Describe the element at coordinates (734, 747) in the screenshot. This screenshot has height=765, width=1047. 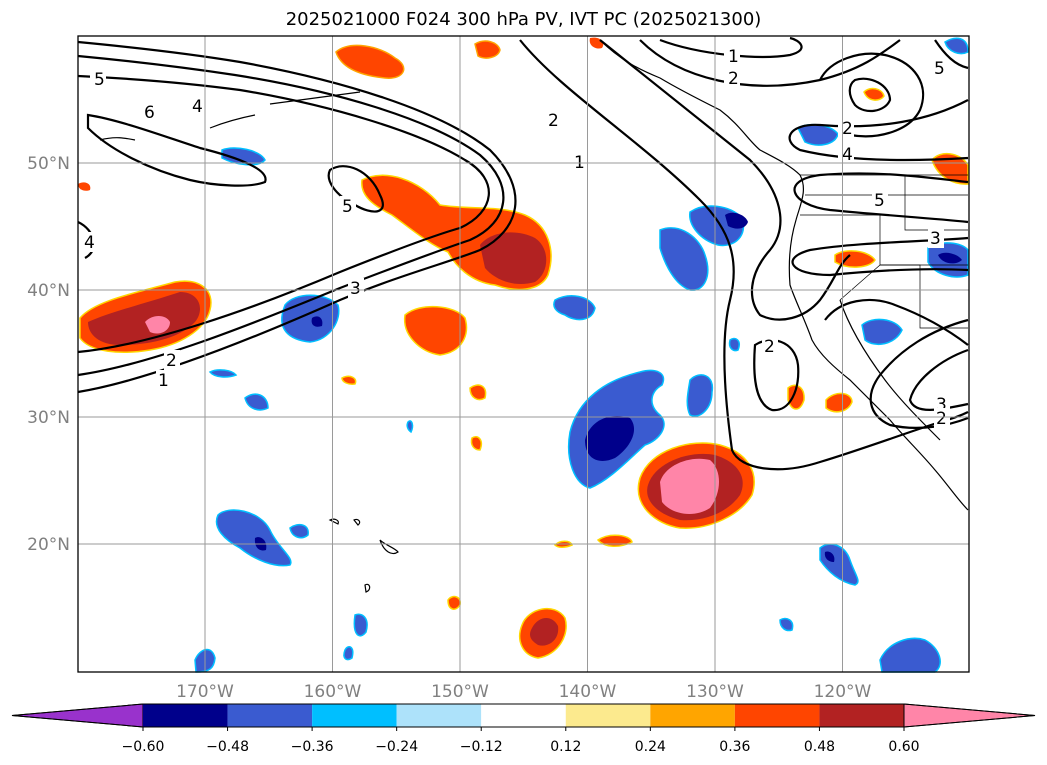
I see `colorbar-tick-label: 0.36` at that location.